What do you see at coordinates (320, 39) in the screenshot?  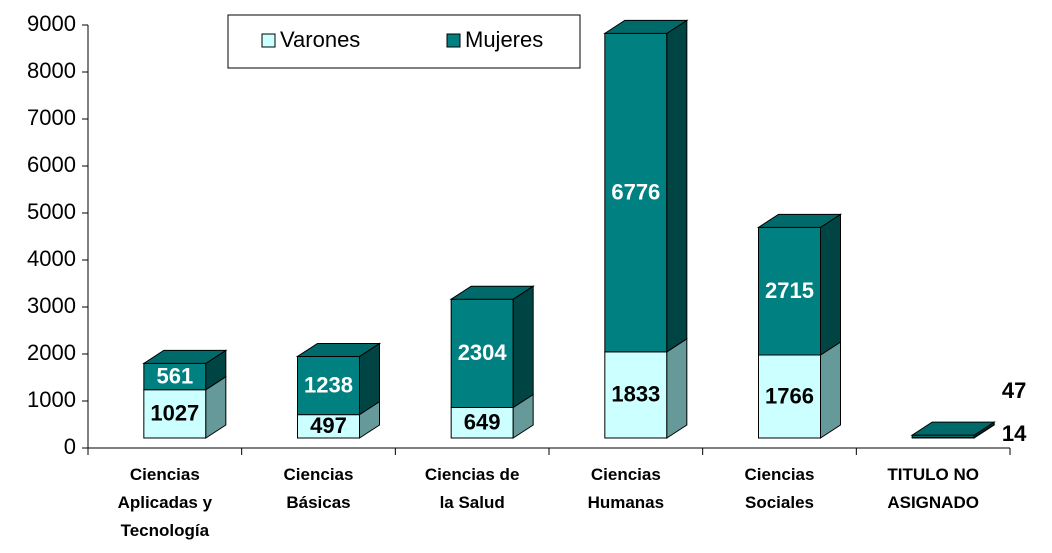 I see `legend-label: Varones` at bounding box center [320, 39].